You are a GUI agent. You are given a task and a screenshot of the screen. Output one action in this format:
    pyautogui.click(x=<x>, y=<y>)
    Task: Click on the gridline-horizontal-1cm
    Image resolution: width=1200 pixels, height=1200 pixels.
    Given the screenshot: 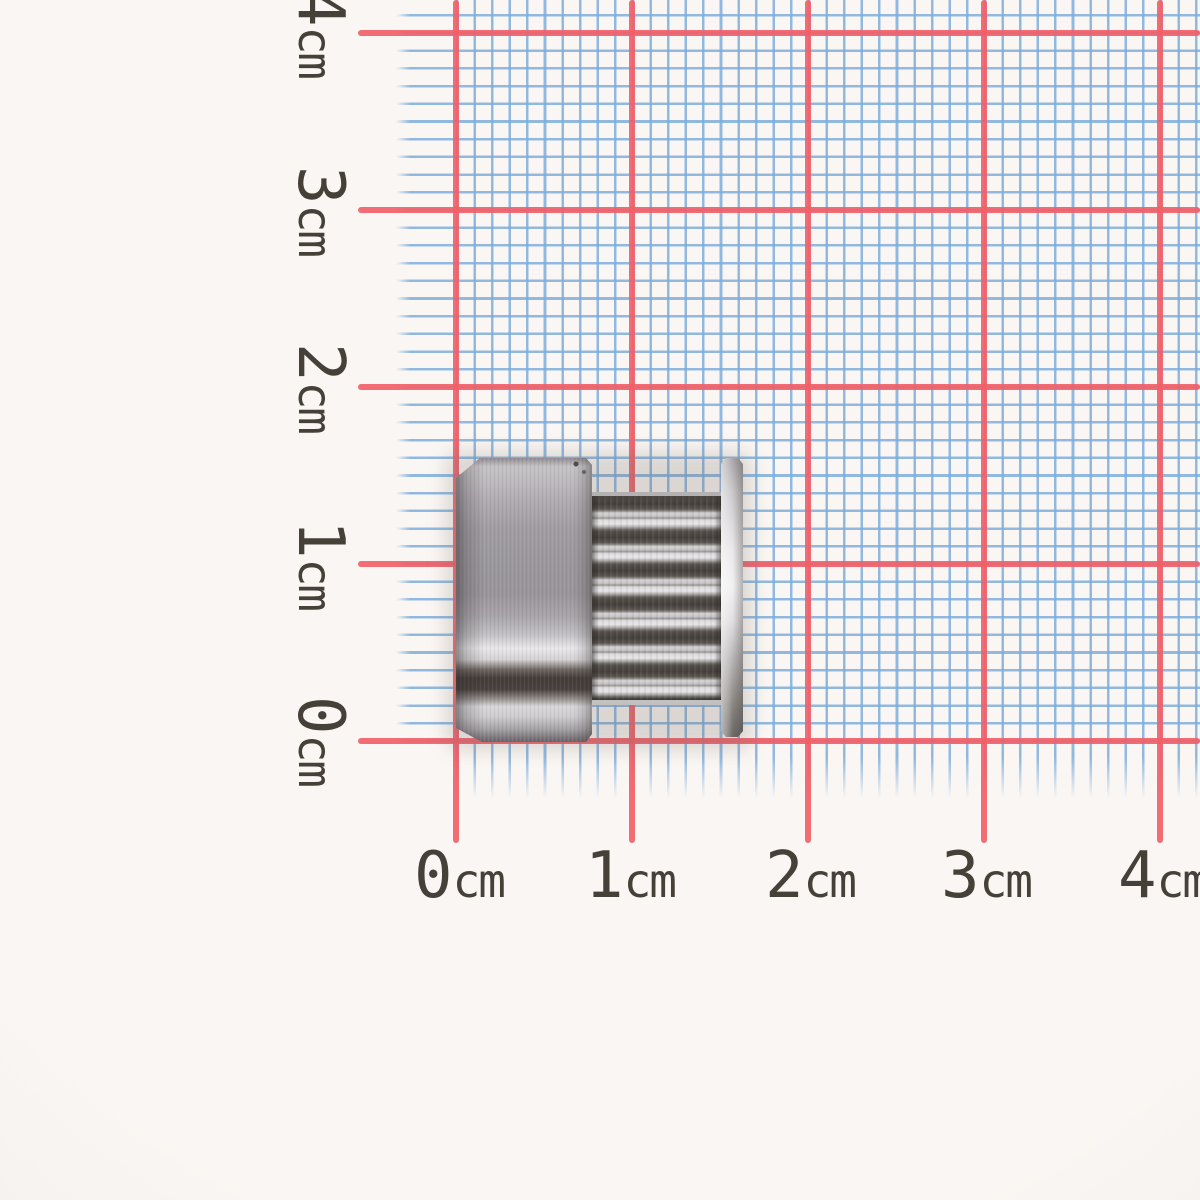 What is the action you would take?
    pyautogui.click(x=779, y=564)
    